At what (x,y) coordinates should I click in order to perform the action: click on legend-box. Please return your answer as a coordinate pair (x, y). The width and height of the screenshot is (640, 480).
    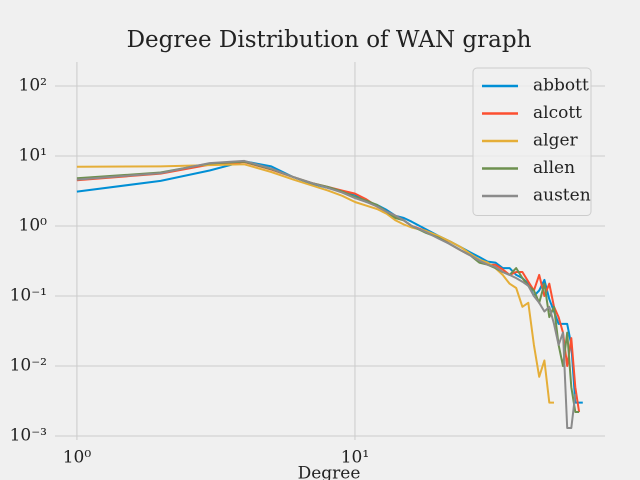
    Looking at the image, I should click on (532, 141).